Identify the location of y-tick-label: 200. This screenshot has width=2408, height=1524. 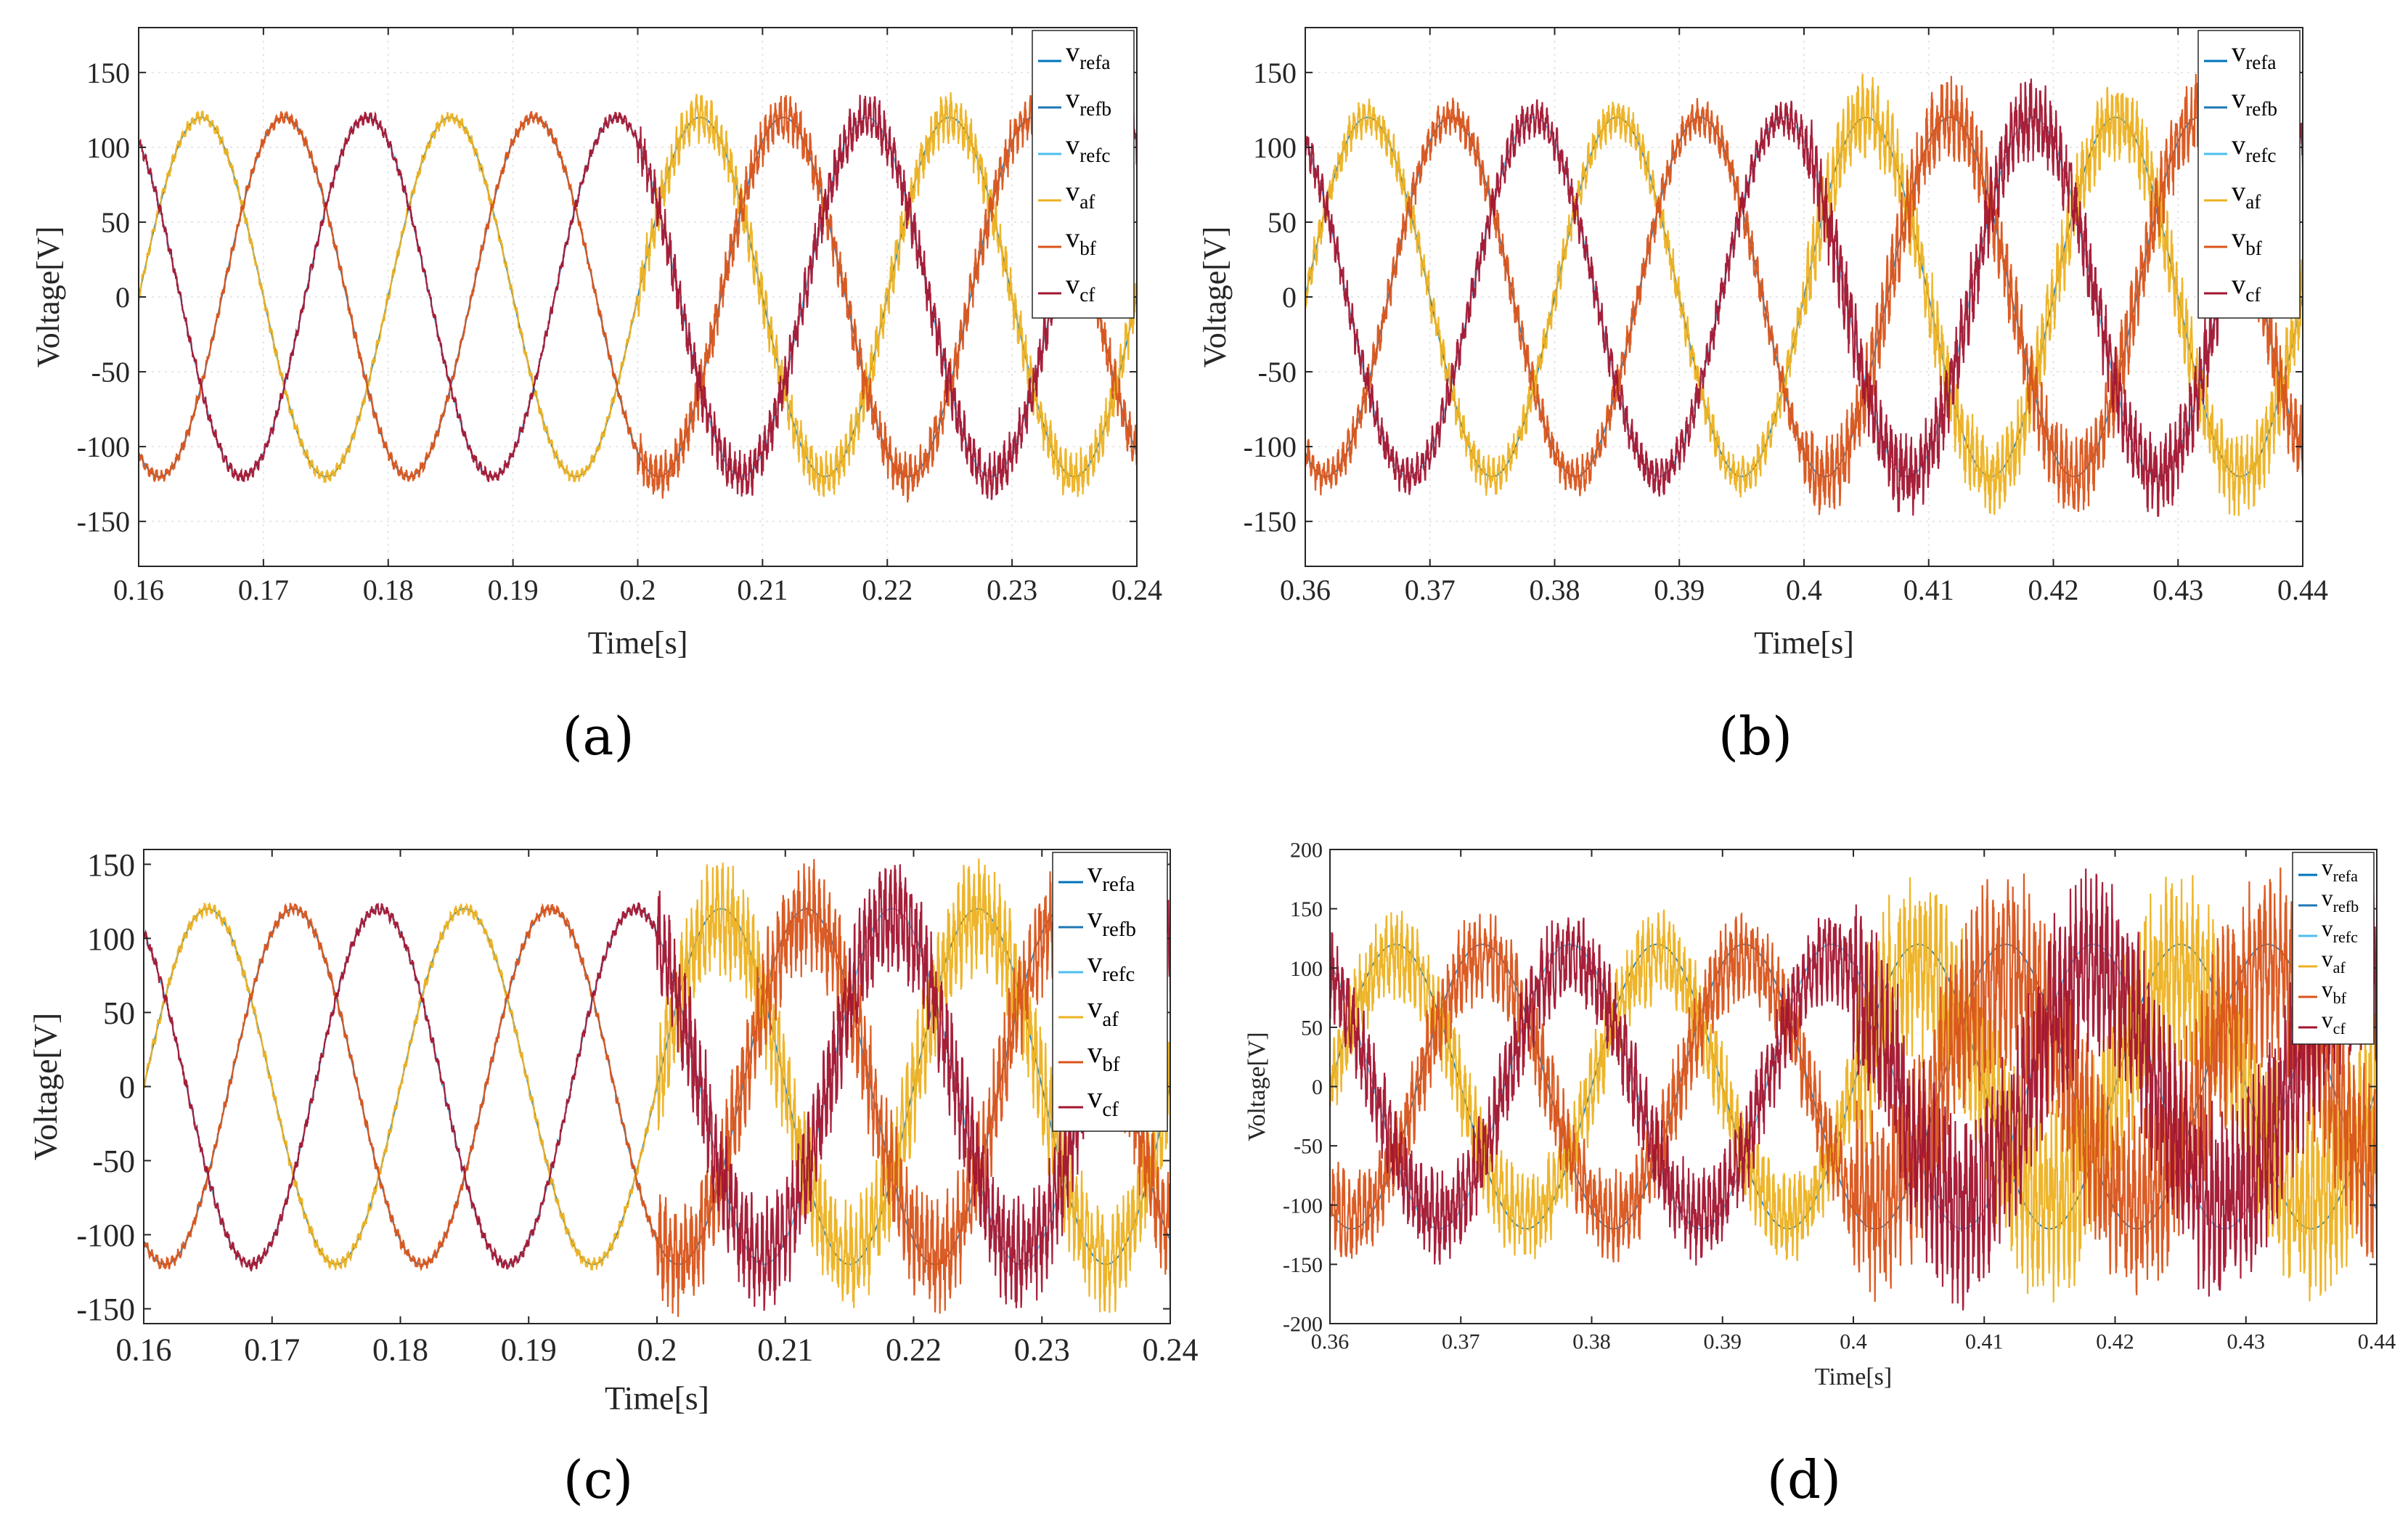
(1306, 851).